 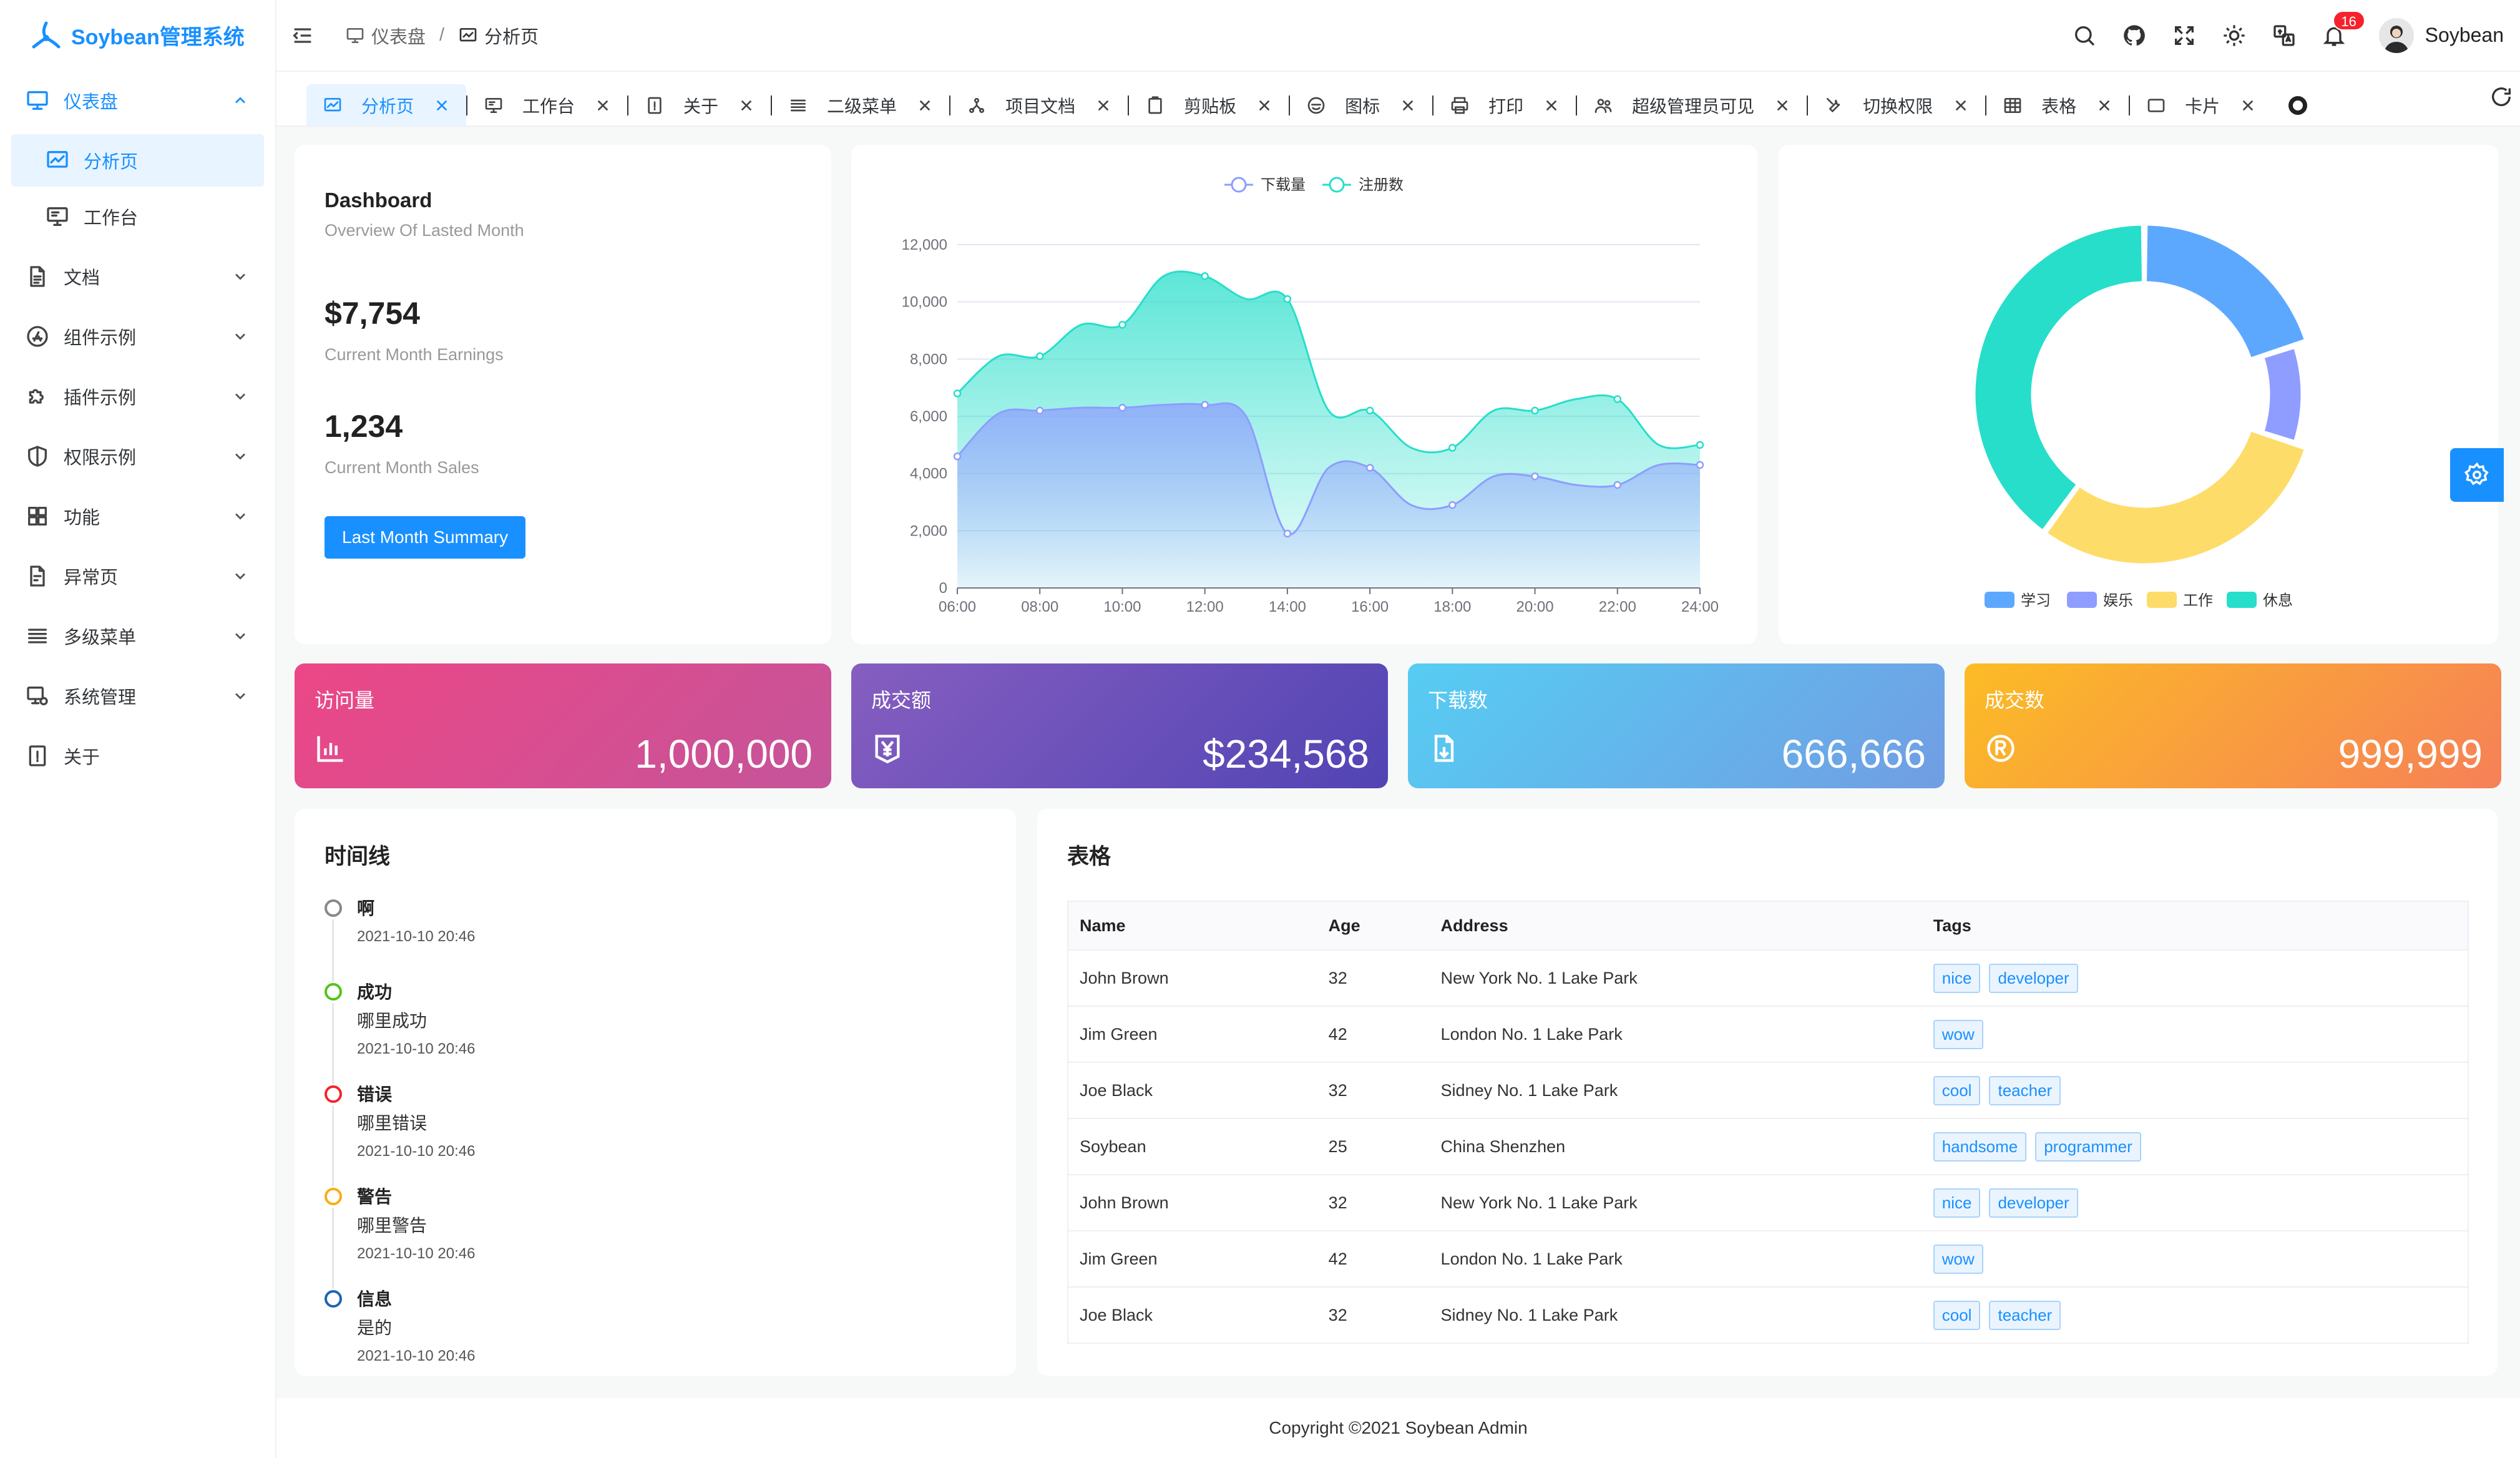 What do you see at coordinates (92, 102) in the screenshot?
I see `sidebar-item-label: 仪表盘` at bounding box center [92, 102].